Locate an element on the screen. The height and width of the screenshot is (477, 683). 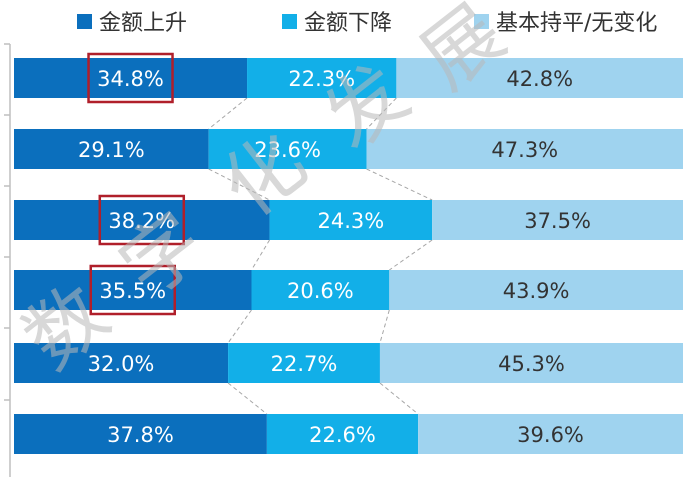
bar-segment-r3-s2 is located at coordinates (536, 290).